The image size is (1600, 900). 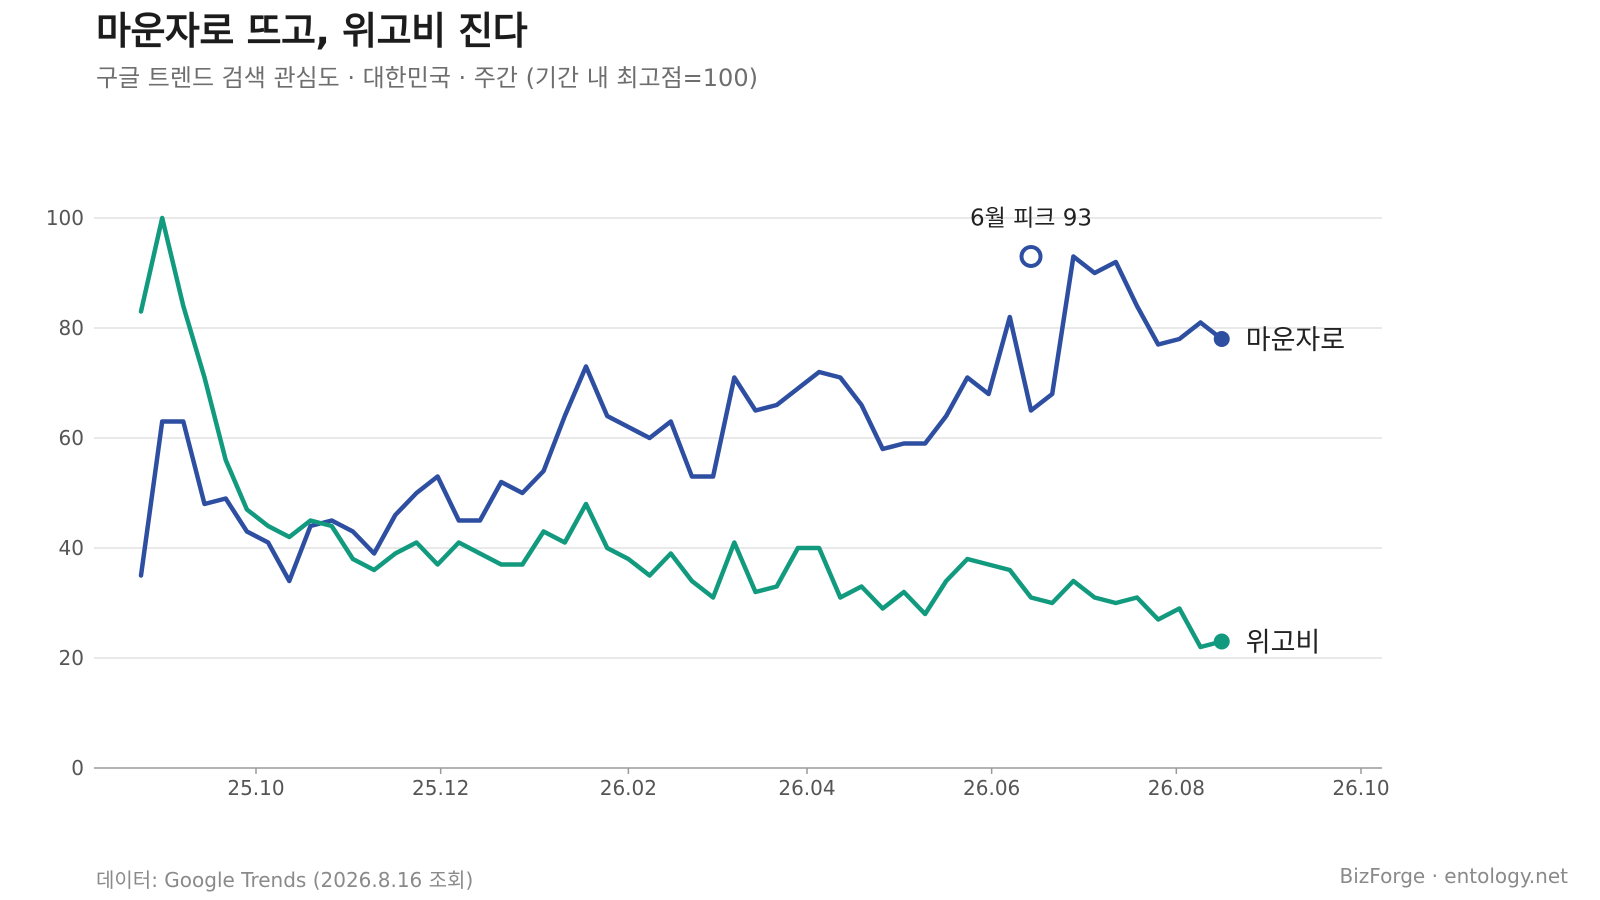 What do you see at coordinates (65, 493) in the screenshot?
I see `y-axis-ticks: 0 20 40 60 80 100` at bounding box center [65, 493].